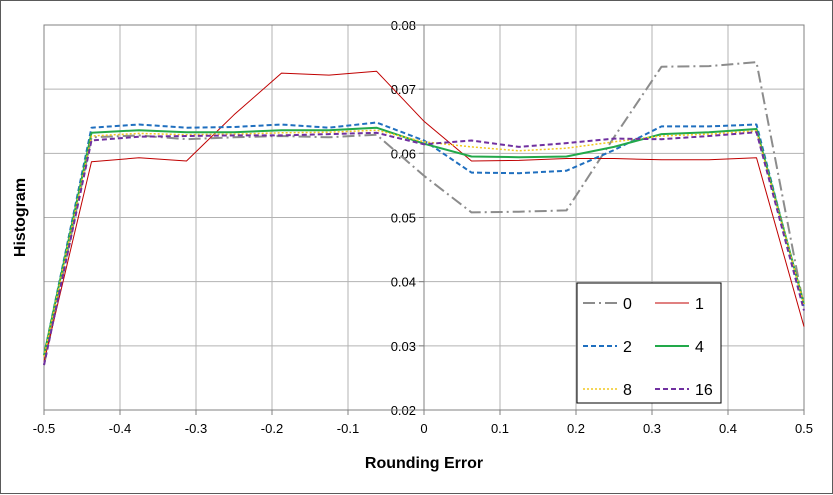 This screenshot has width=833, height=495. What do you see at coordinates (627, 304) in the screenshot?
I see `legend-label-0: 0` at bounding box center [627, 304].